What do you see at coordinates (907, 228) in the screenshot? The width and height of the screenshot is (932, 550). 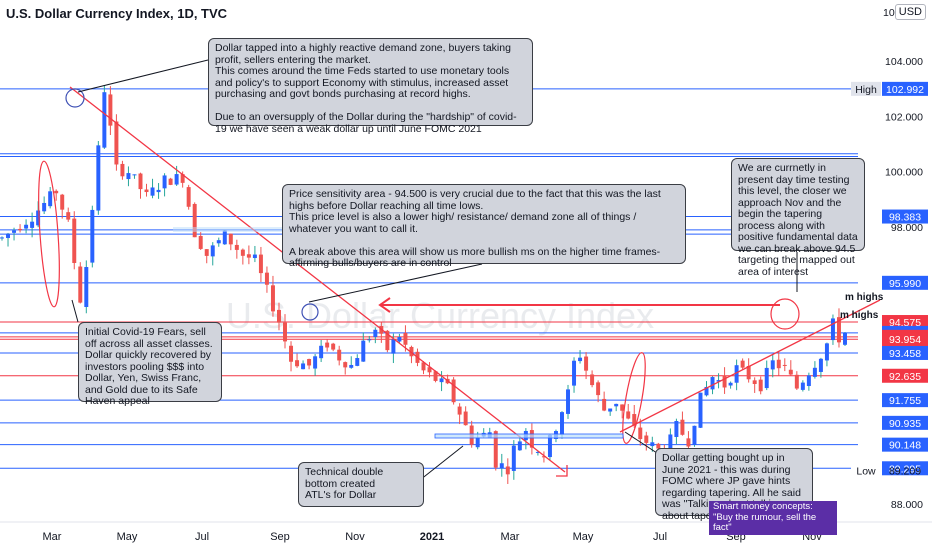 I see `y-tick-label: 98.000` at bounding box center [907, 228].